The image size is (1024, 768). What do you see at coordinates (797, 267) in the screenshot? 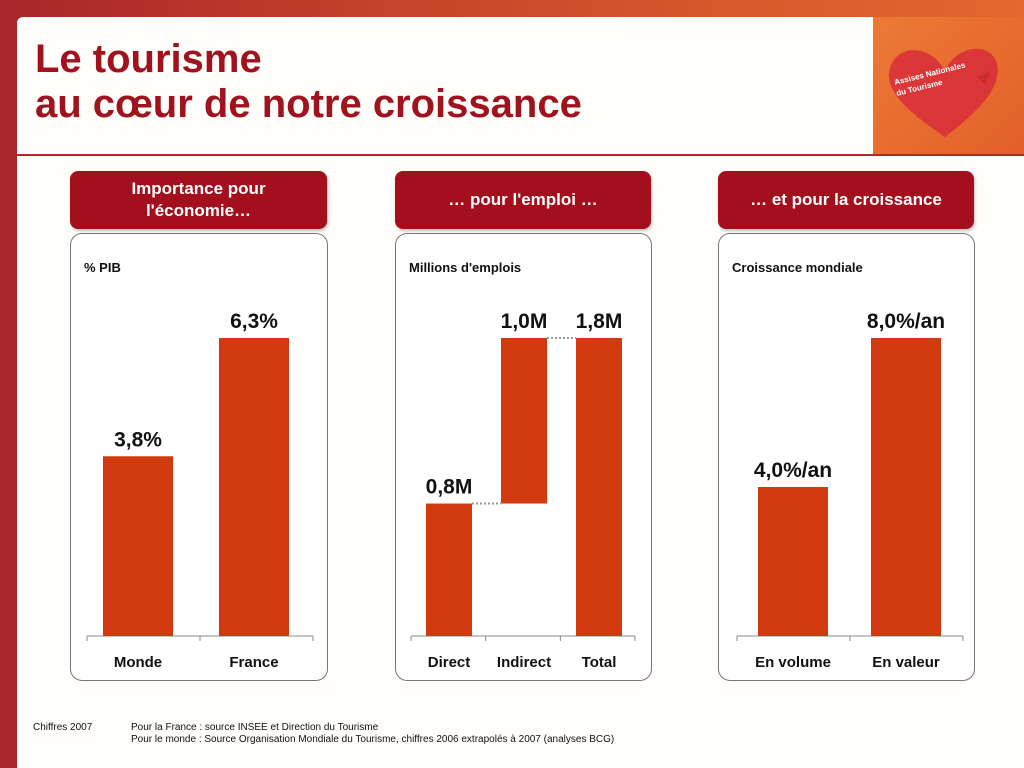
I see `y-axis-label: Croissance mondiale` at bounding box center [797, 267].